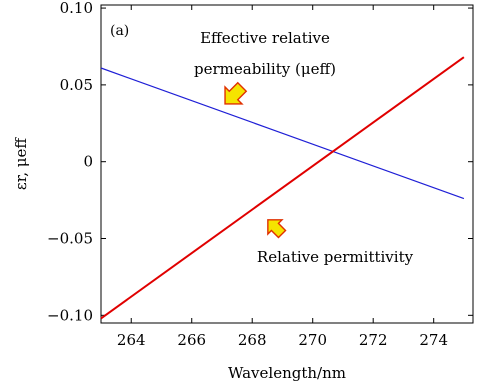 The width and height of the screenshot is (486, 387). I want to click on x-tick-label: 264, so click(131, 340).